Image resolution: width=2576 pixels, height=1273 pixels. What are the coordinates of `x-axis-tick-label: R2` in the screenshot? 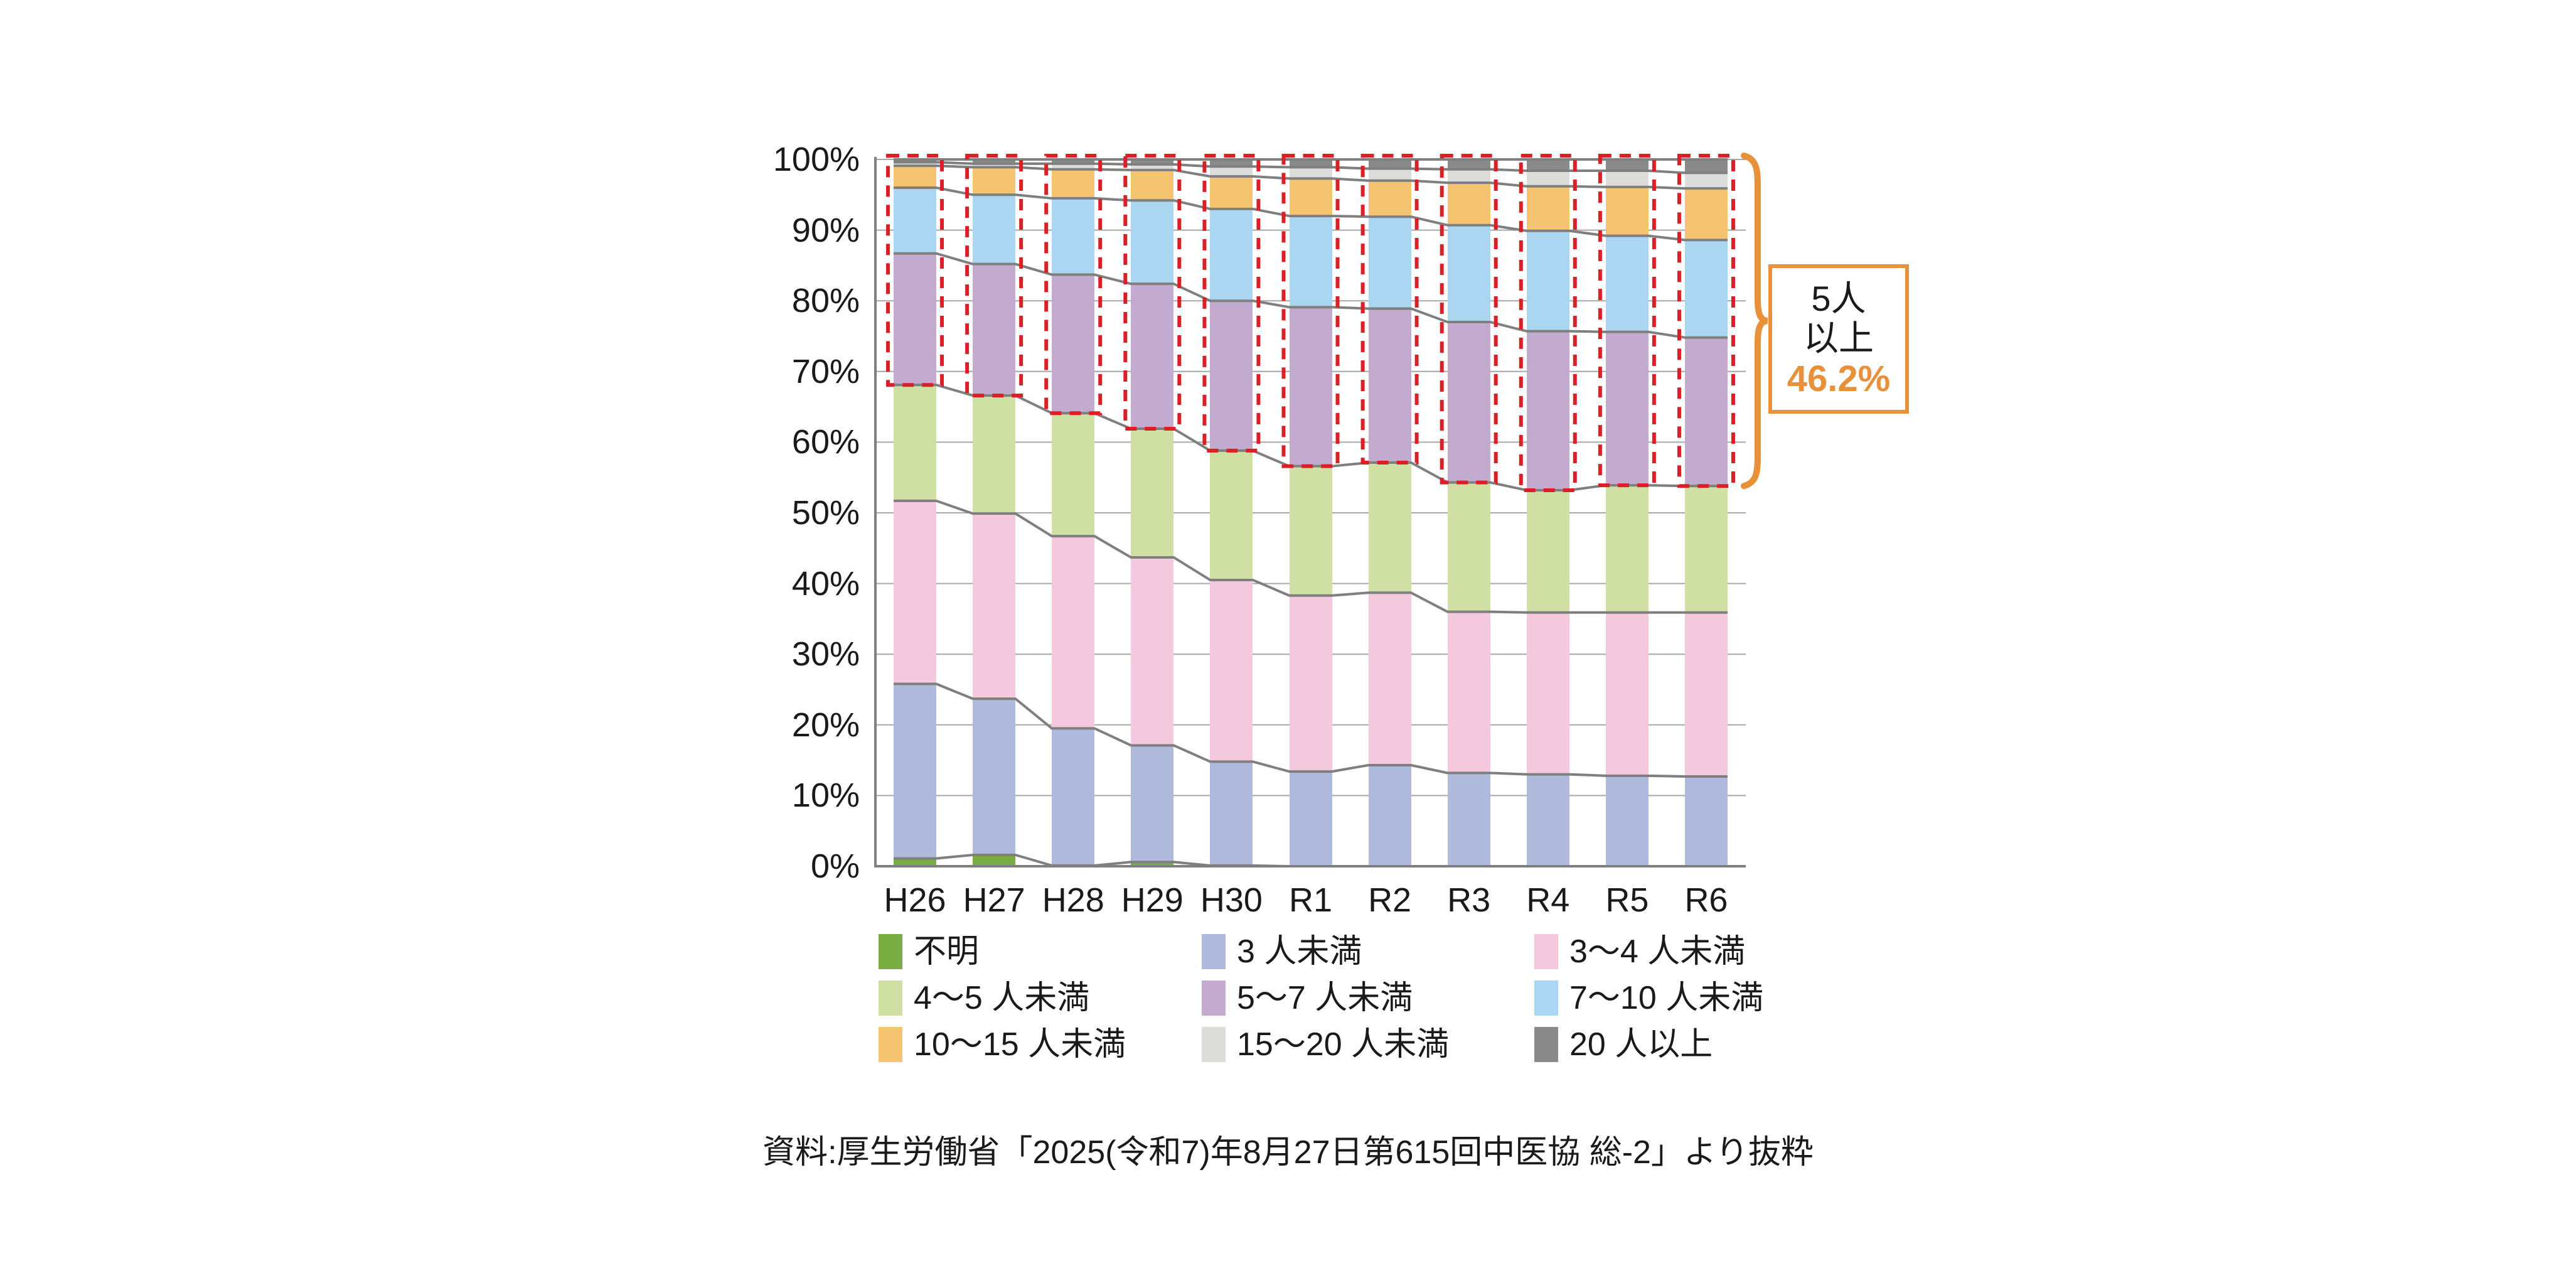 It's located at (1390, 900).